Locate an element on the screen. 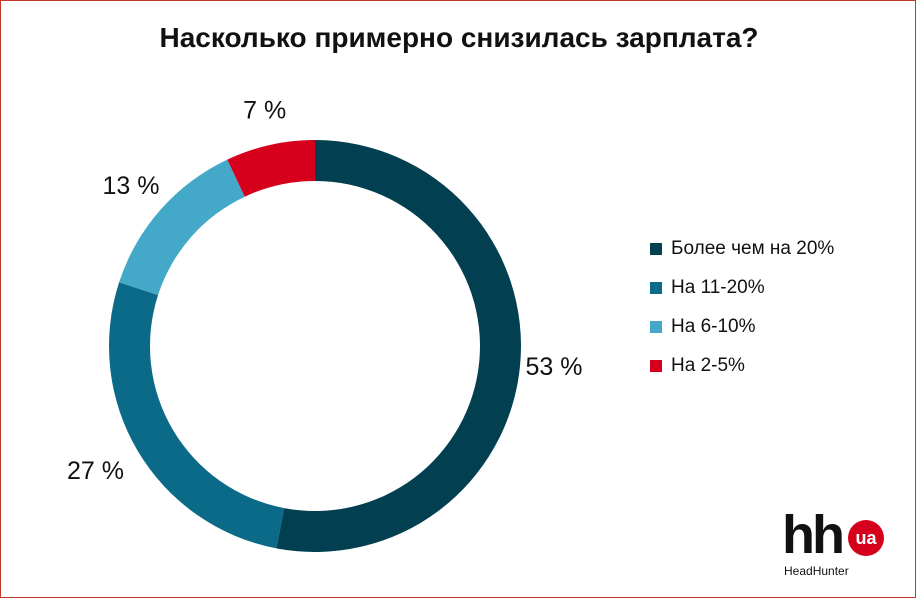  slice-label-11-20: 27 % is located at coordinates (95, 471).